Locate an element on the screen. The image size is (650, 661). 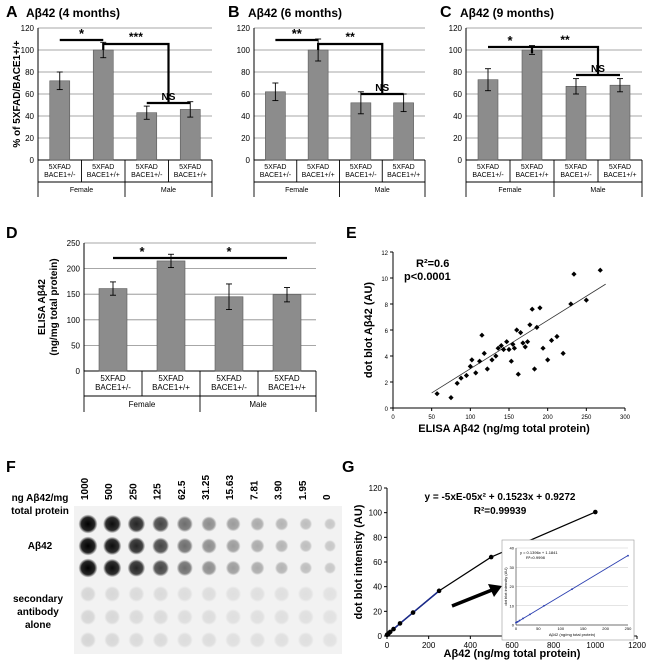
panel-d-category-label-line2: BACE1+/+ is located at coordinates (171, 387).